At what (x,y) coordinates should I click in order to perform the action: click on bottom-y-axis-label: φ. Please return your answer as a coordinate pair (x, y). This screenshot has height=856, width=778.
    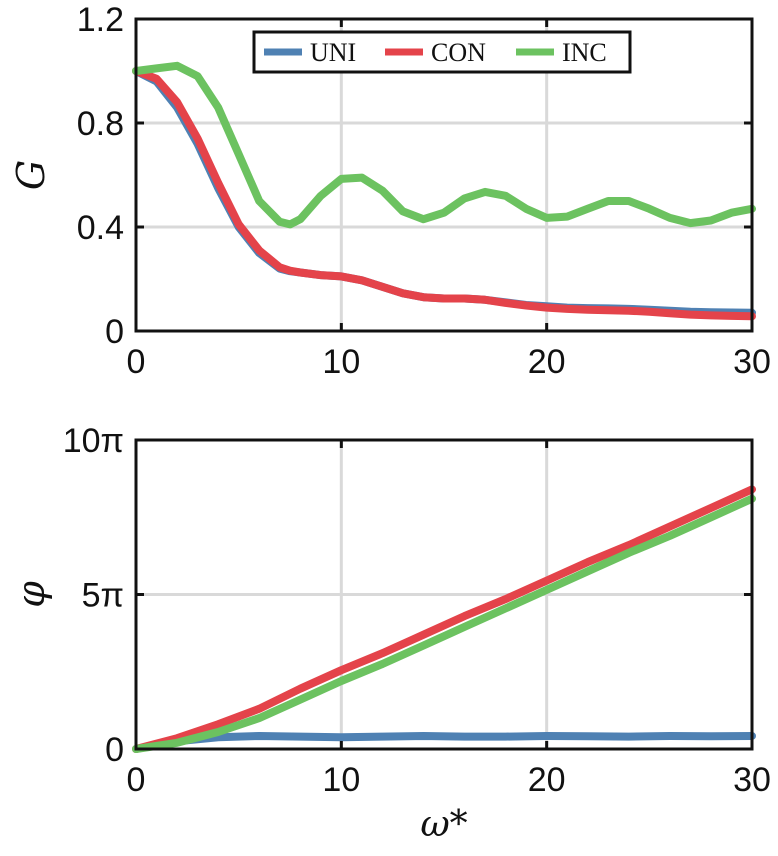
    Looking at the image, I should click on (31, 594).